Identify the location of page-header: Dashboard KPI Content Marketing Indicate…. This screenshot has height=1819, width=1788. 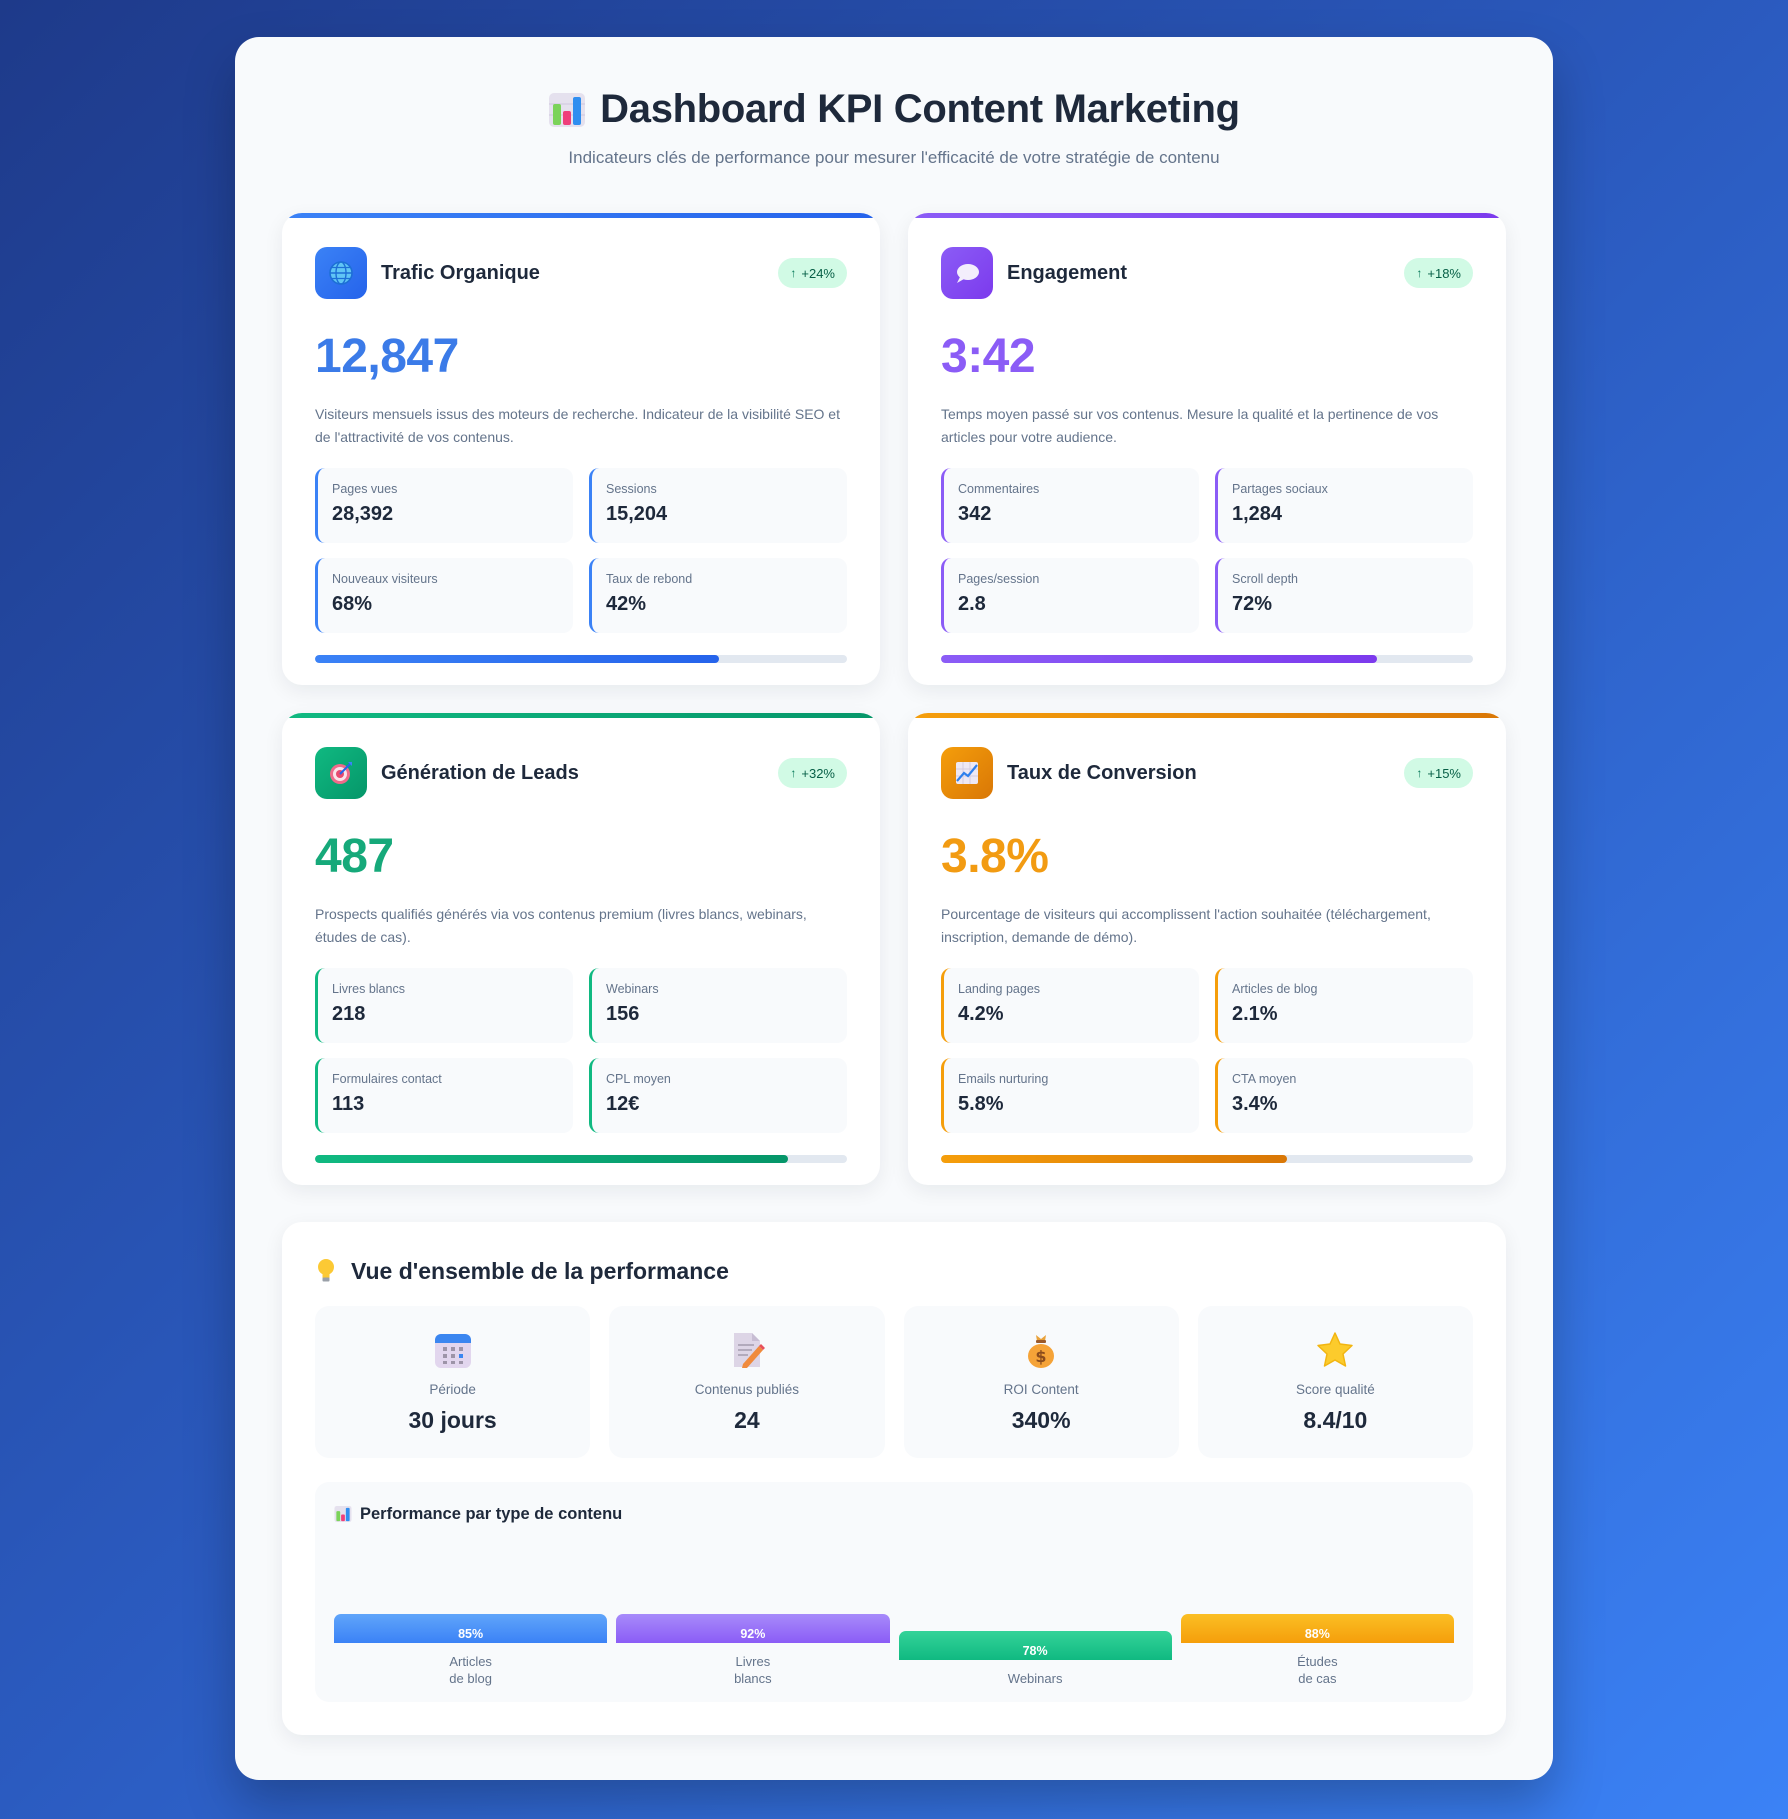
(894, 127).